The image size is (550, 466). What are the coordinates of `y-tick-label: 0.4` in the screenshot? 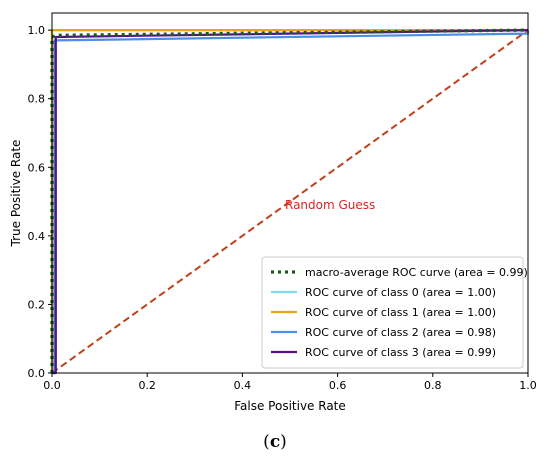 It's located at (37, 236).